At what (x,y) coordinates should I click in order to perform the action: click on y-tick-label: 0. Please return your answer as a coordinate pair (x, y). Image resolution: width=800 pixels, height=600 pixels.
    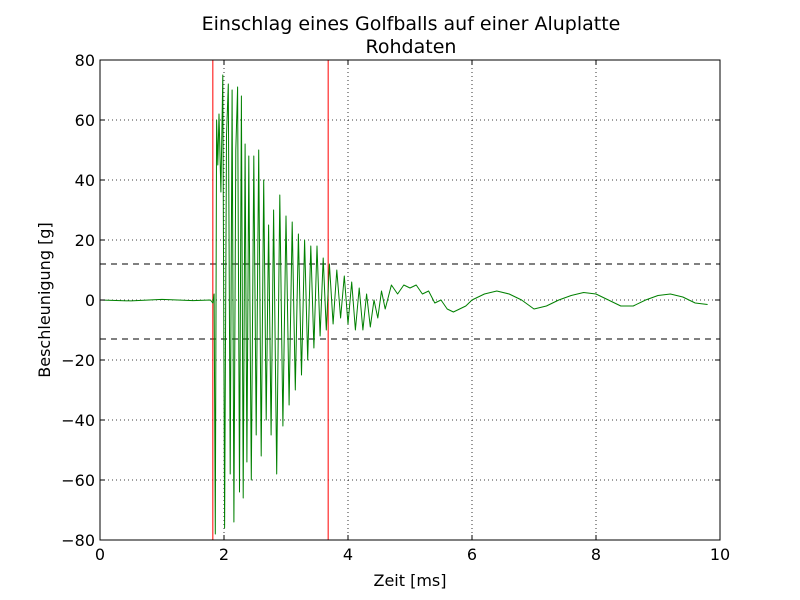
    Looking at the image, I should click on (90, 300).